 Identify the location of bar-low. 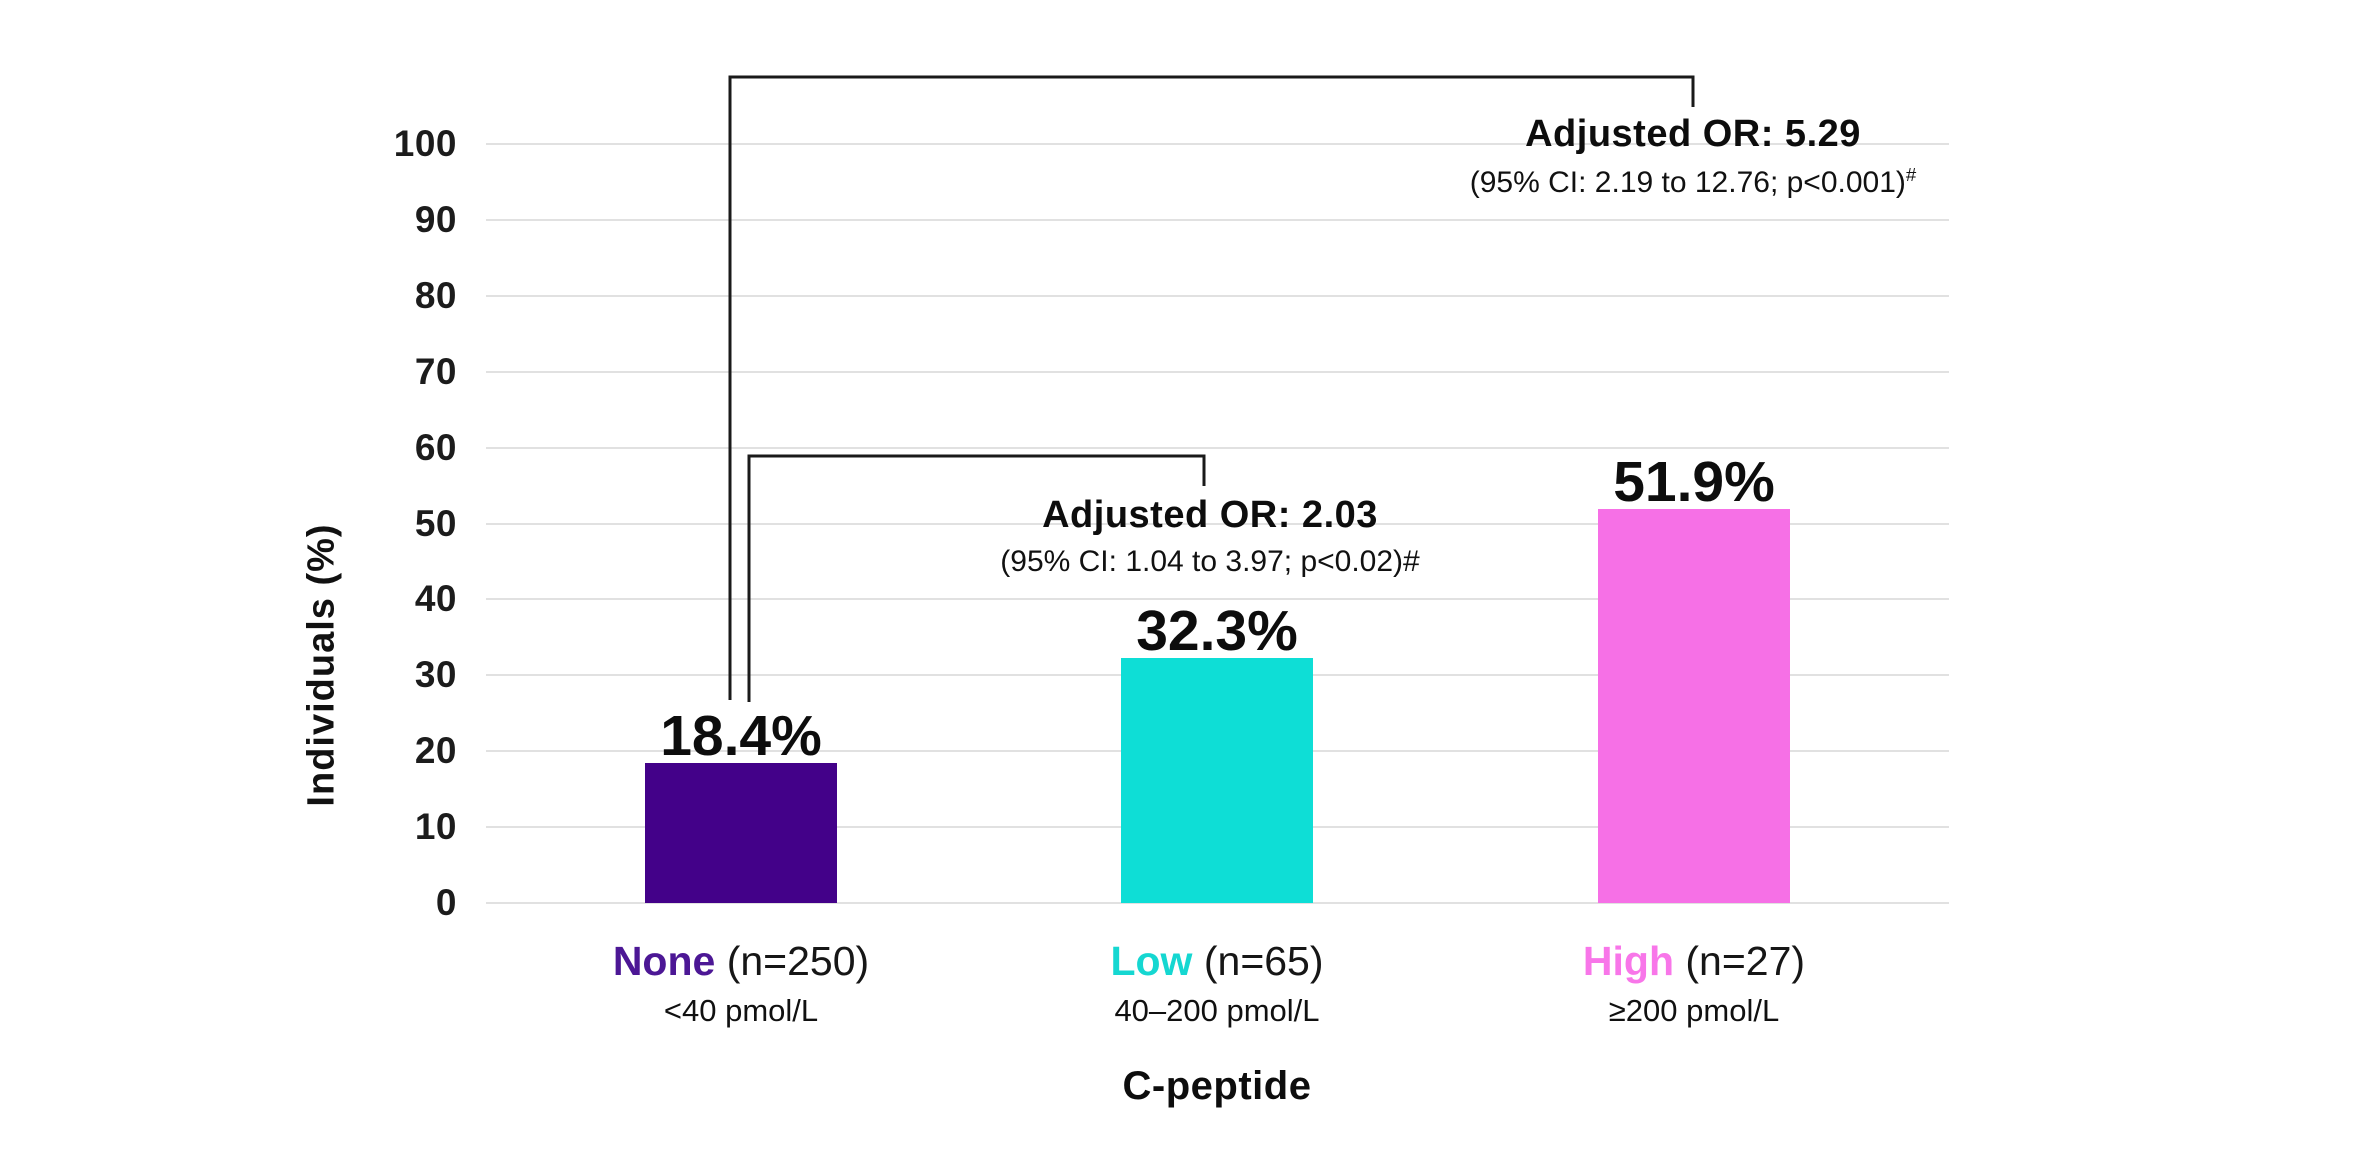
(1217, 780).